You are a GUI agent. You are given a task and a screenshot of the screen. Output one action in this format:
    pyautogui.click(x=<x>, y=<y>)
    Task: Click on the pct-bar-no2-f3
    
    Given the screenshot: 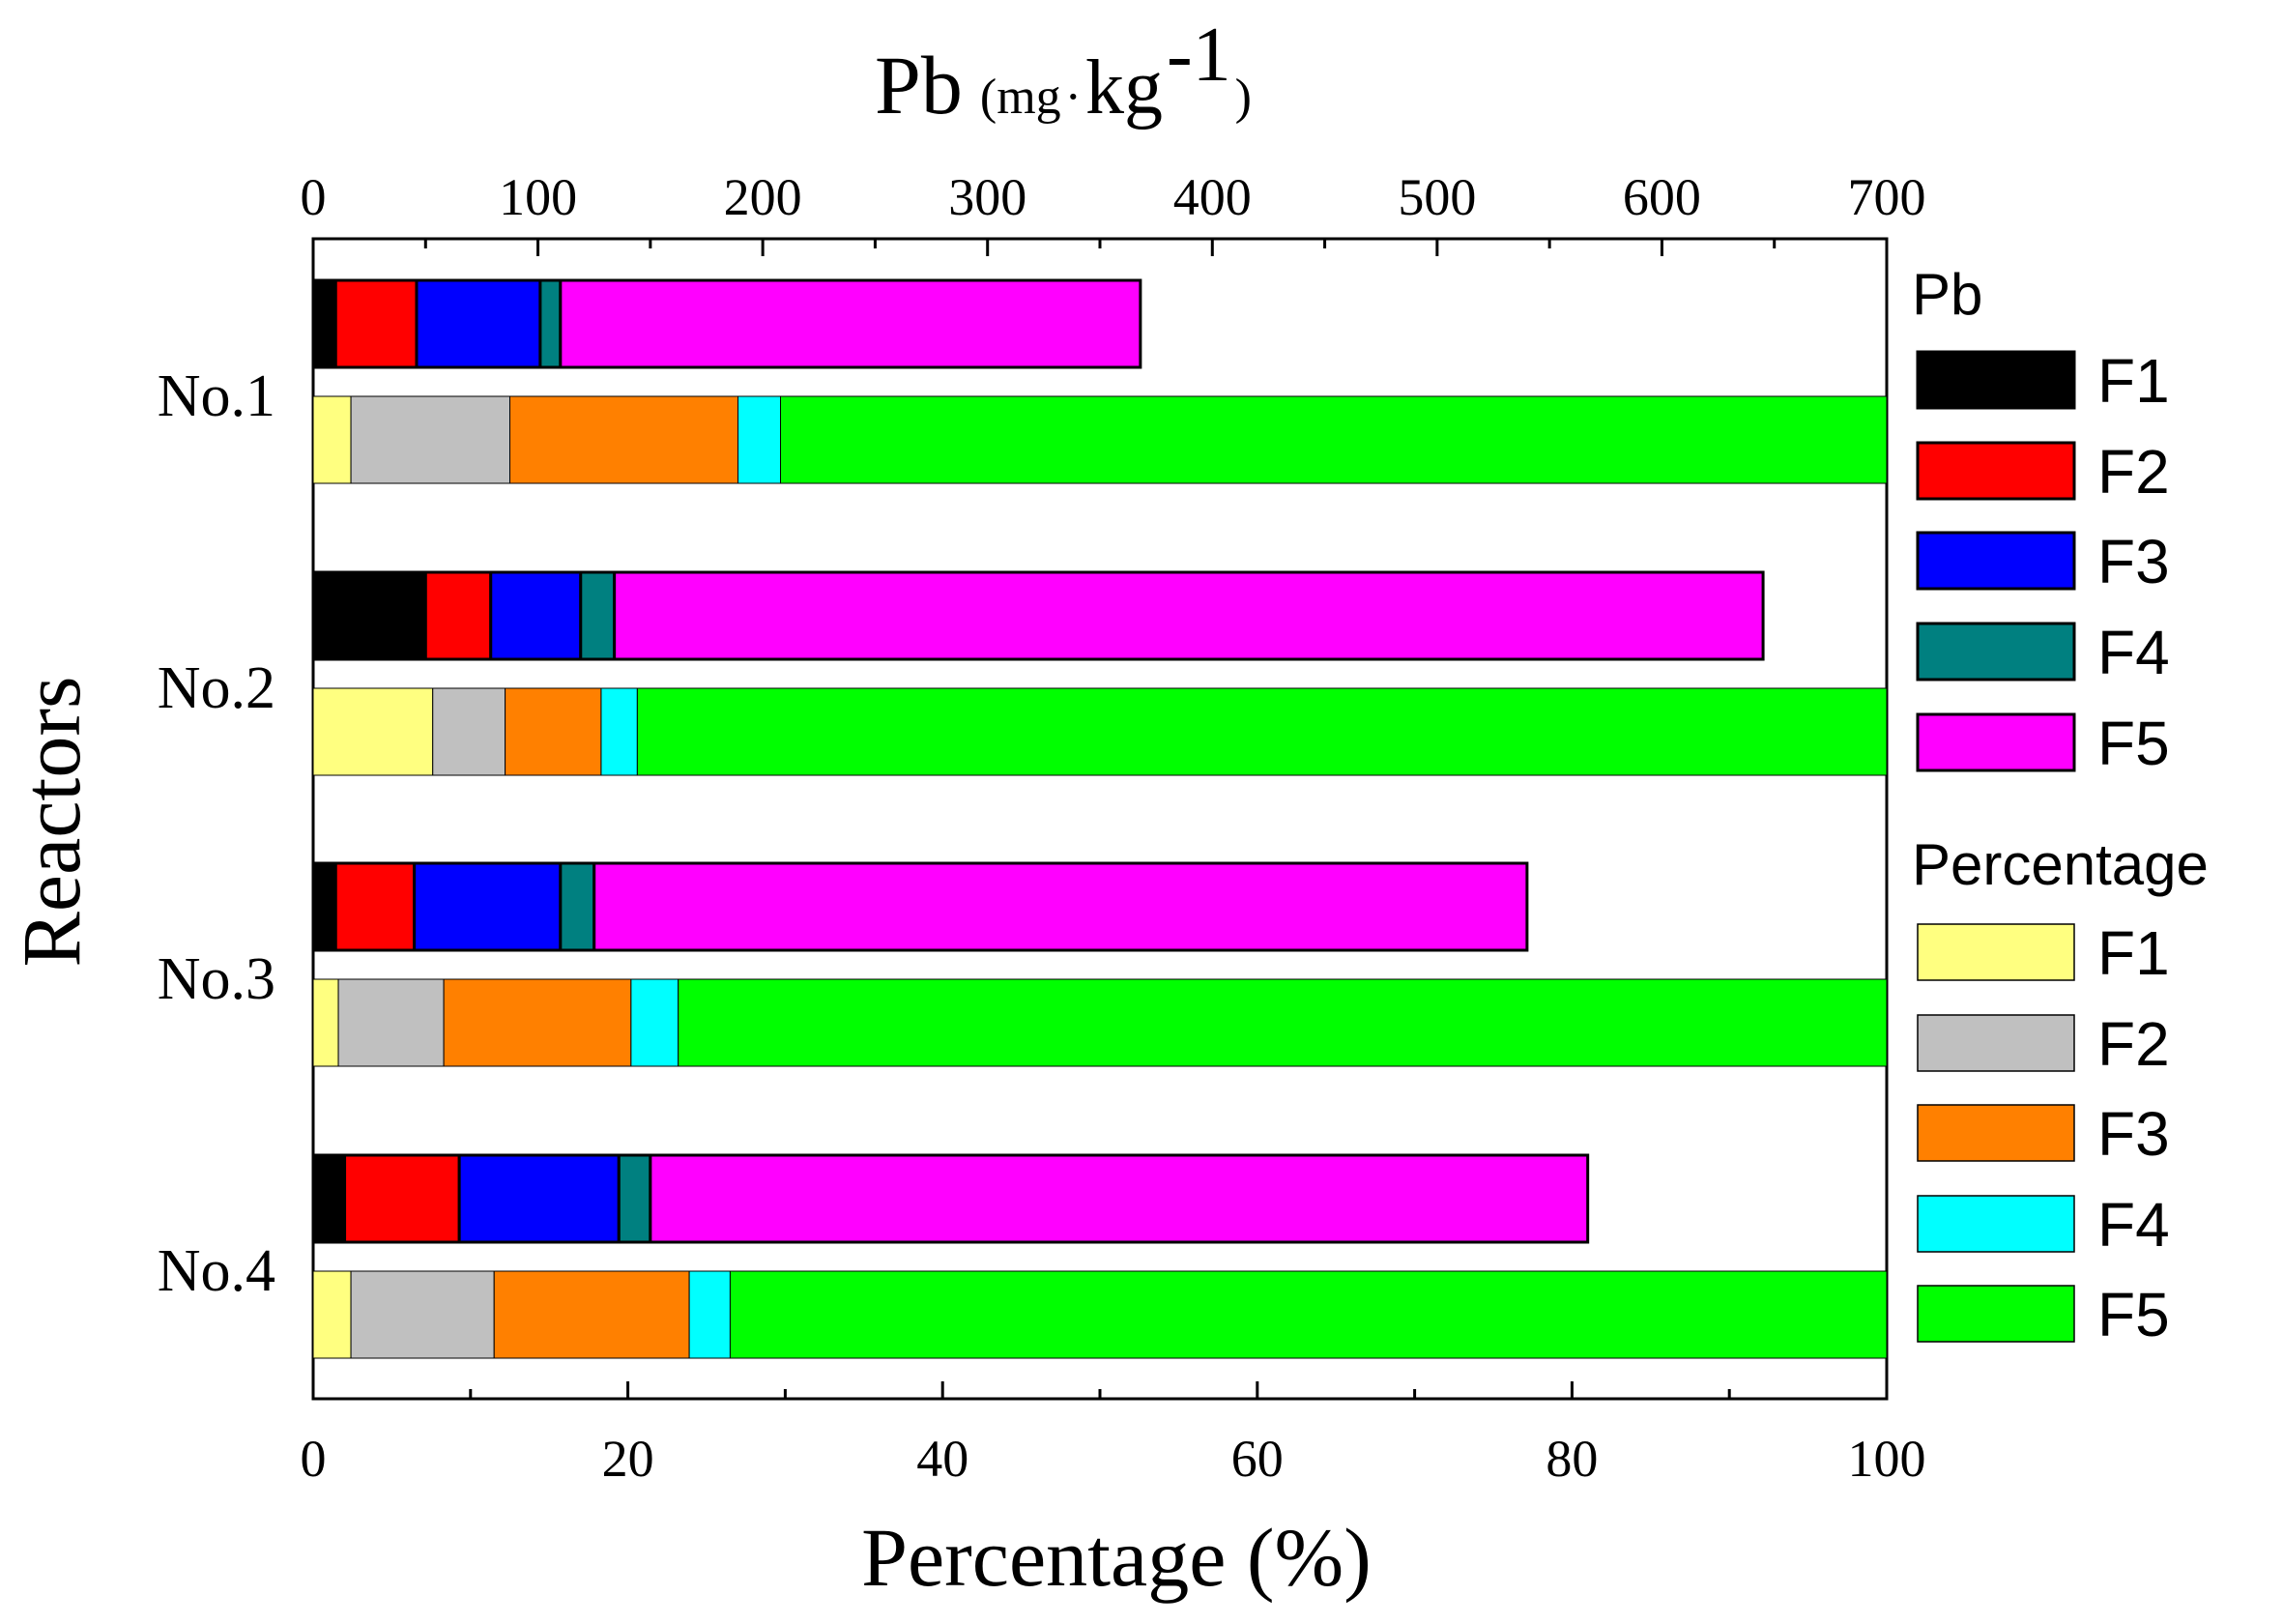 What is the action you would take?
    pyautogui.click(x=553, y=731)
    